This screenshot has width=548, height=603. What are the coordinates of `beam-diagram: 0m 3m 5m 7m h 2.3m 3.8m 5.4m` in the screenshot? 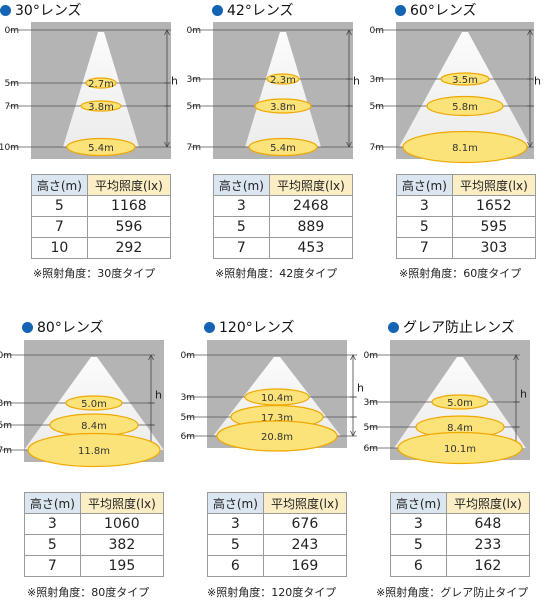 It's located at (273, 90).